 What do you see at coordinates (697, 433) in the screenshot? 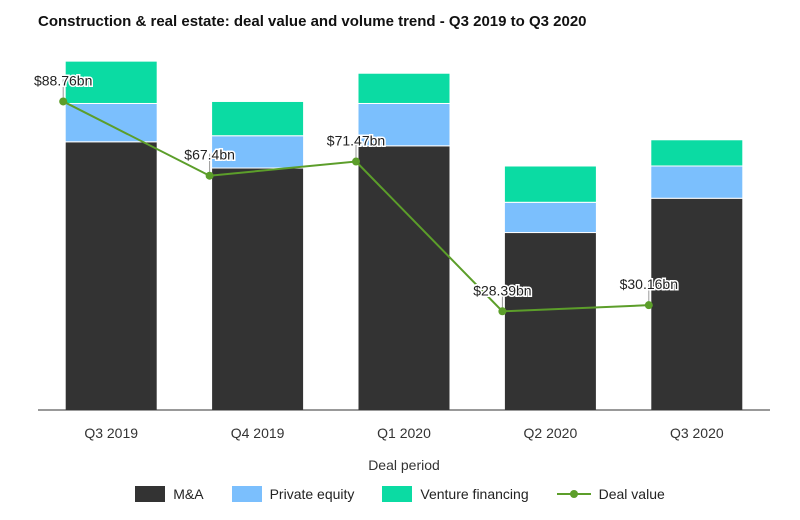
I see `x-tick-label-4: Q3 2020` at bounding box center [697, 433].